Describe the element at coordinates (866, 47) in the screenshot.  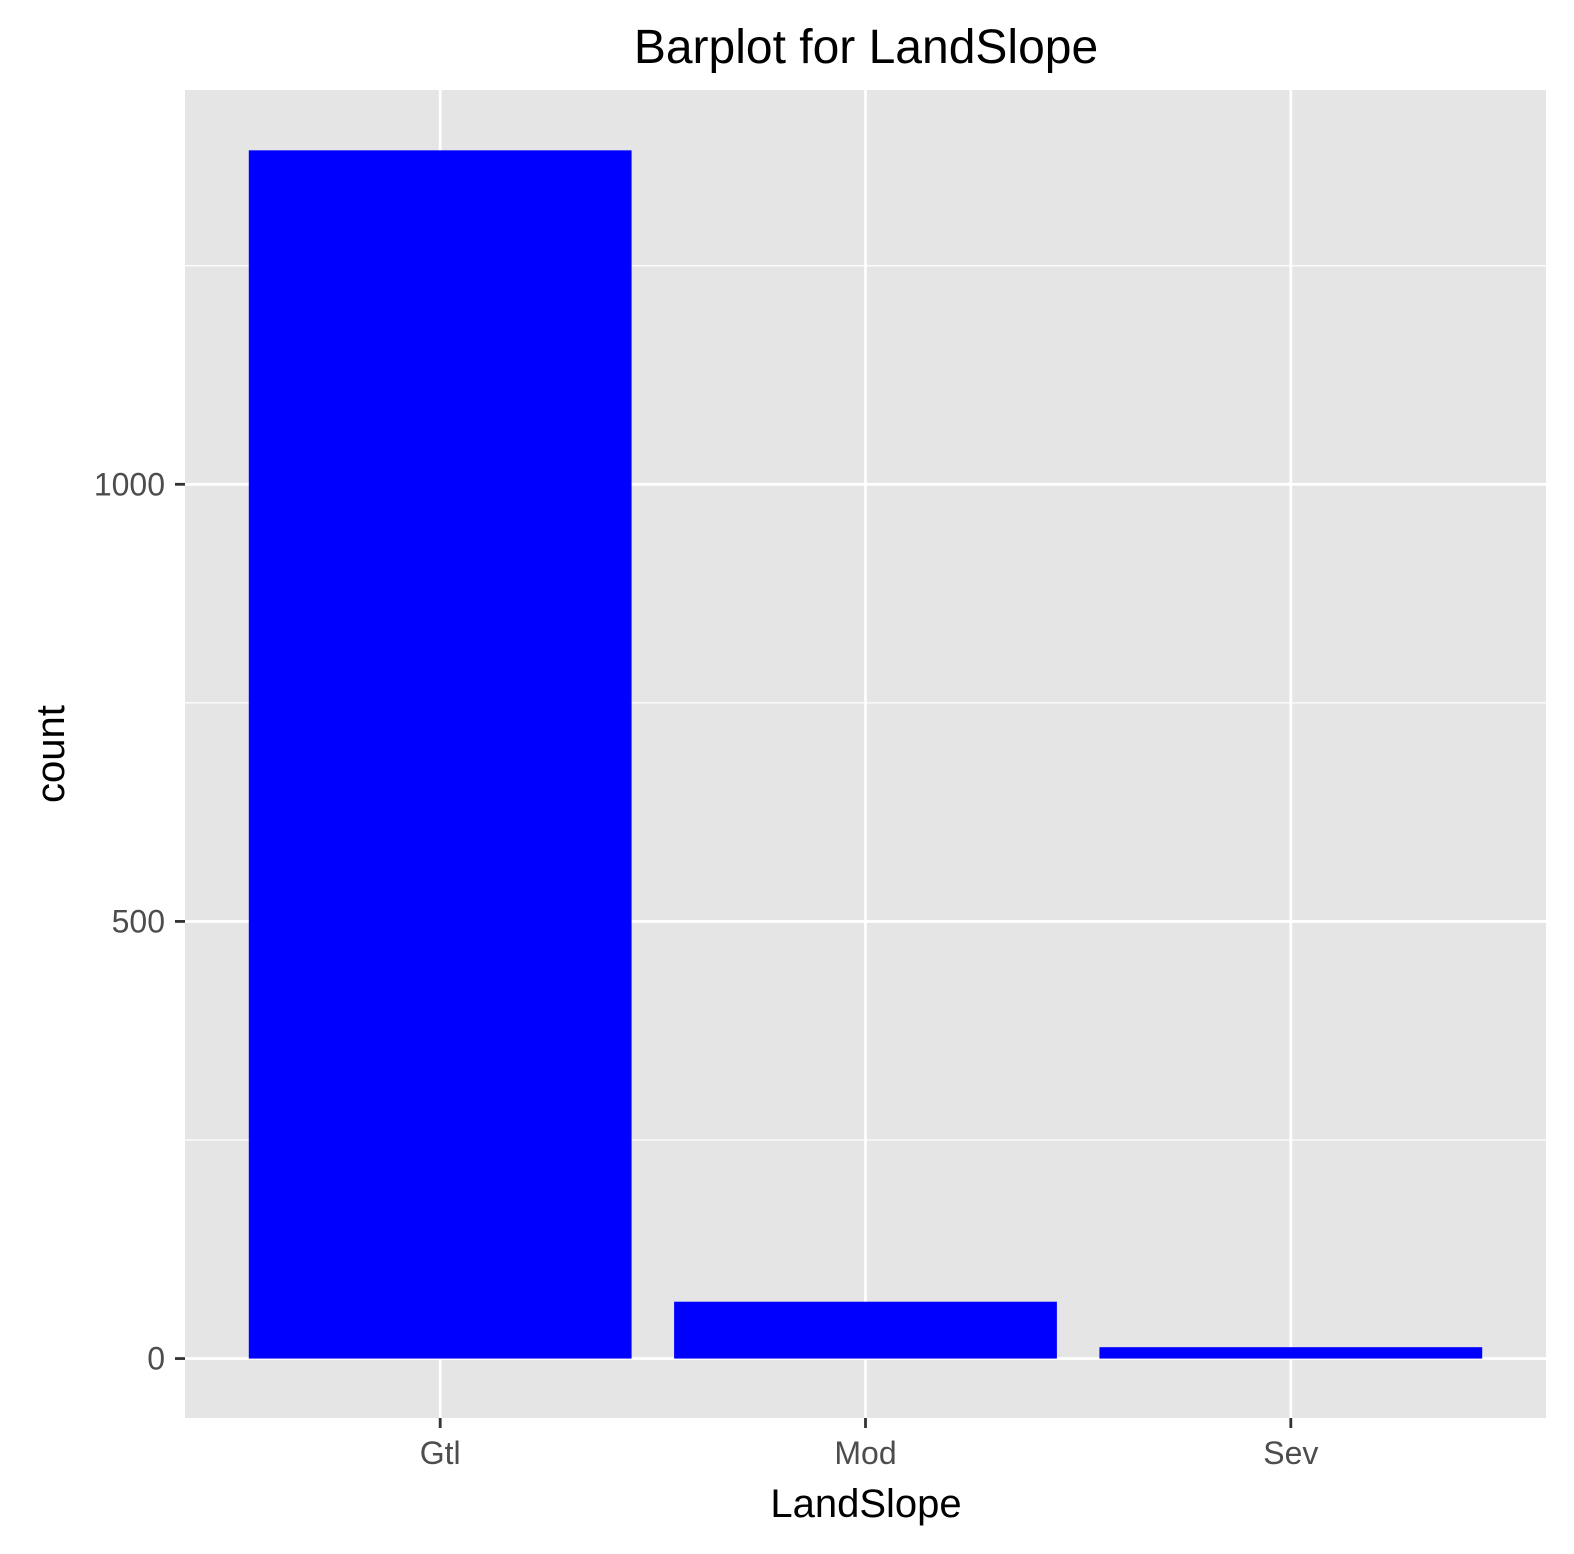
I see `chart-title: Barplot for LandSlope` at that location.